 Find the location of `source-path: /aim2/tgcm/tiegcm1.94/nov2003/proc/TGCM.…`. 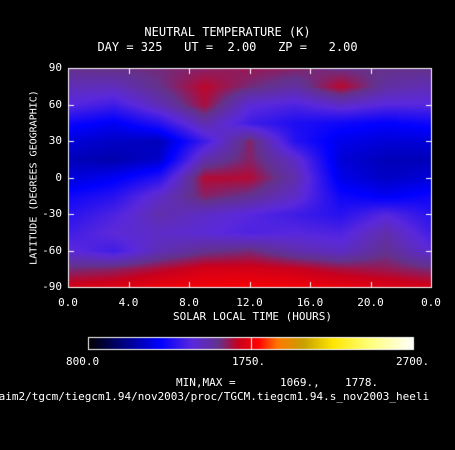

source-path: /aim2/tgcm/tiegcm1.94/nov2003/proc/TGCM.… is located at coordinates (215, 396).